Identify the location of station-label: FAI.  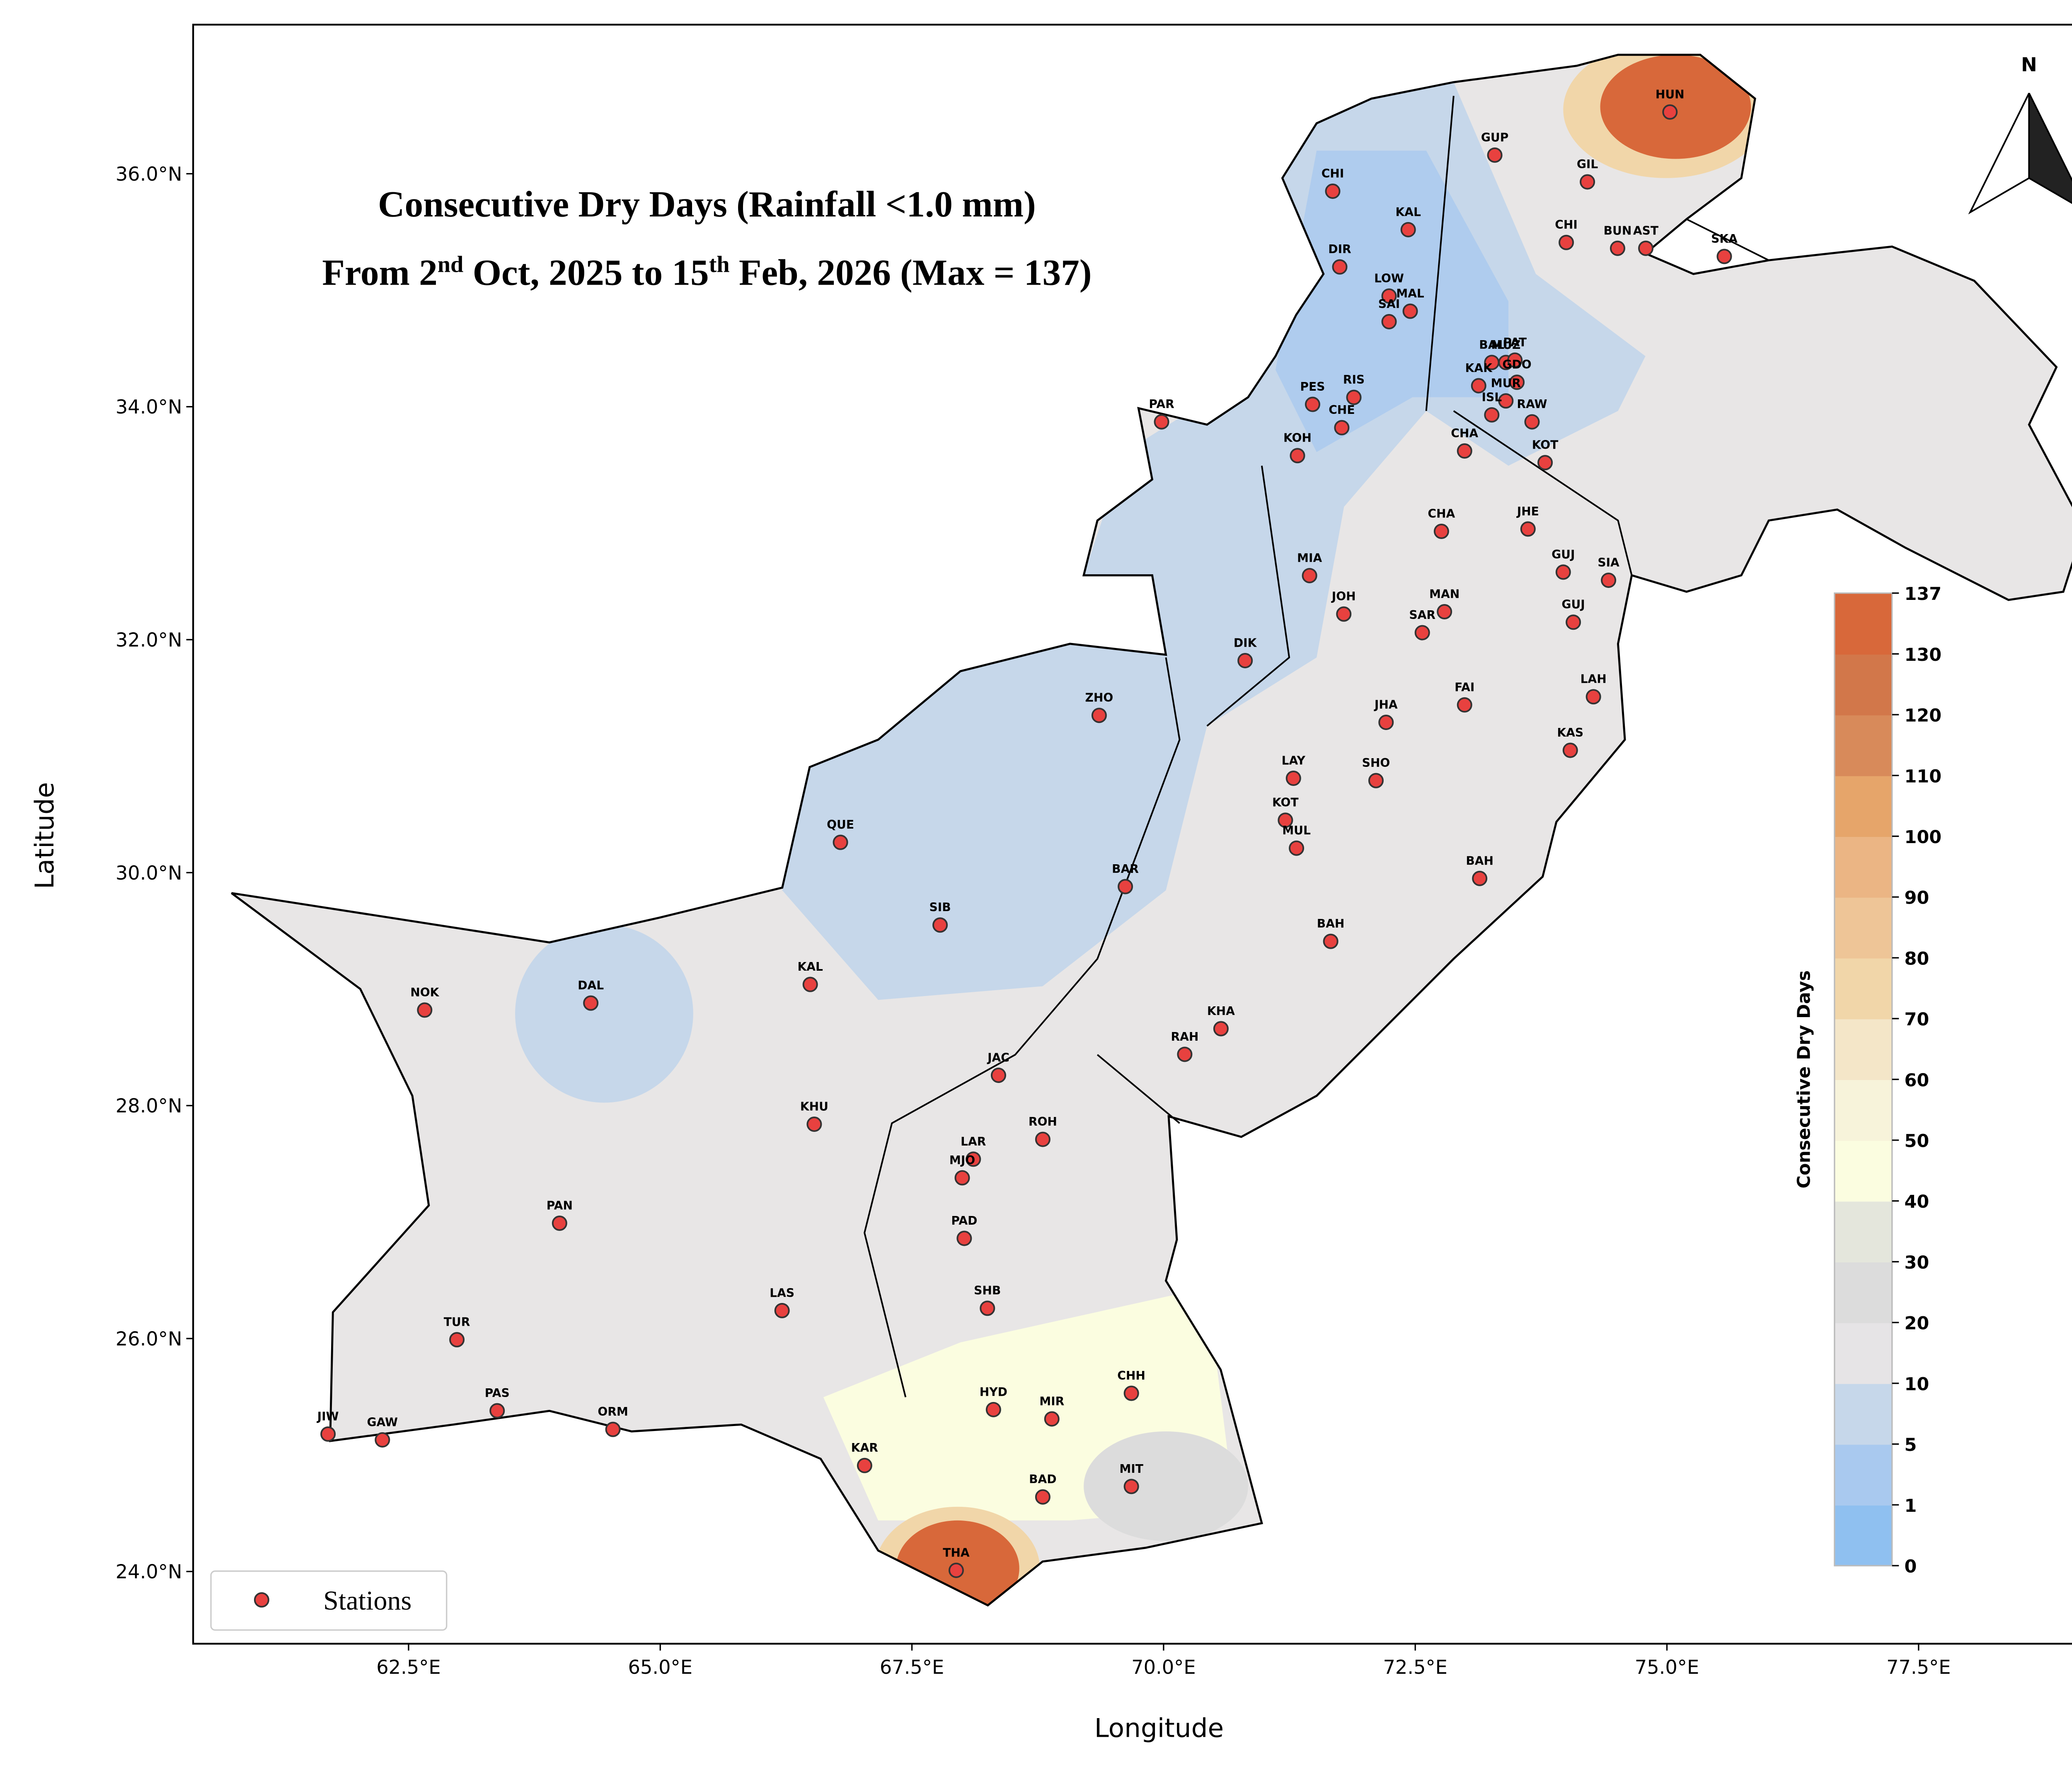
(1464, 687).